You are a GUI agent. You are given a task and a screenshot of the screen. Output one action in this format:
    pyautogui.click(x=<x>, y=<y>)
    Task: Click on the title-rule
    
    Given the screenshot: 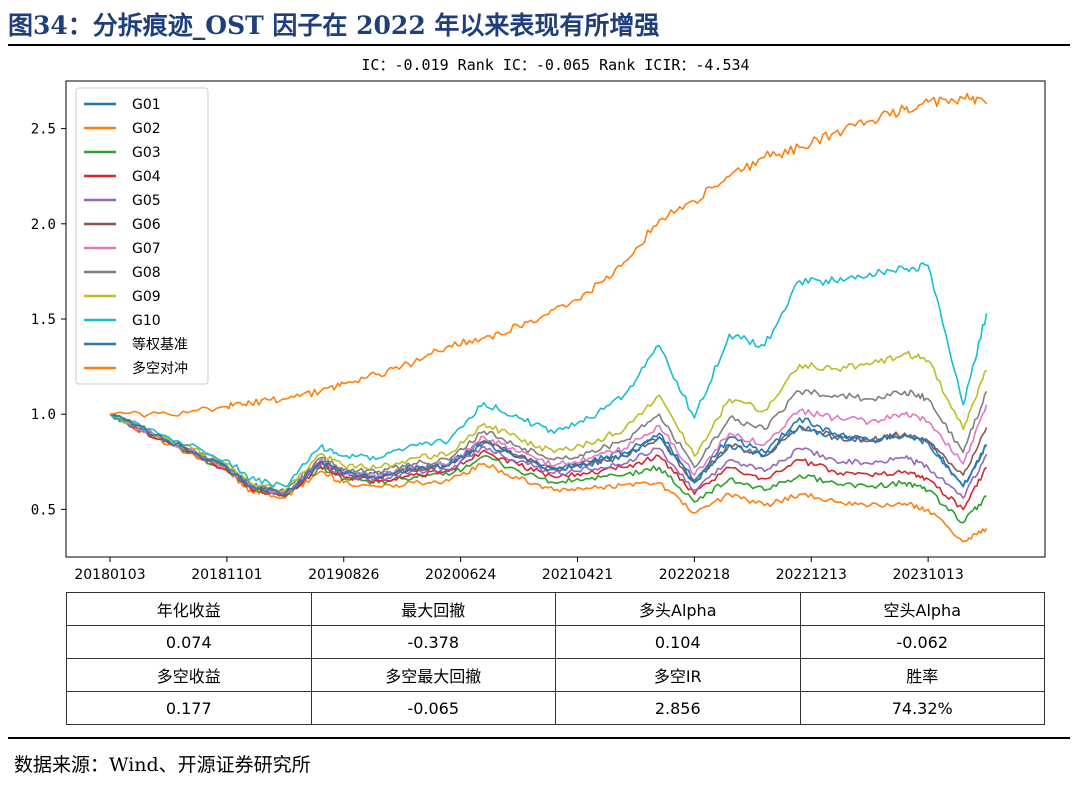 What is the action you would take?
    pyautogui.click(x=539, y=45)
    